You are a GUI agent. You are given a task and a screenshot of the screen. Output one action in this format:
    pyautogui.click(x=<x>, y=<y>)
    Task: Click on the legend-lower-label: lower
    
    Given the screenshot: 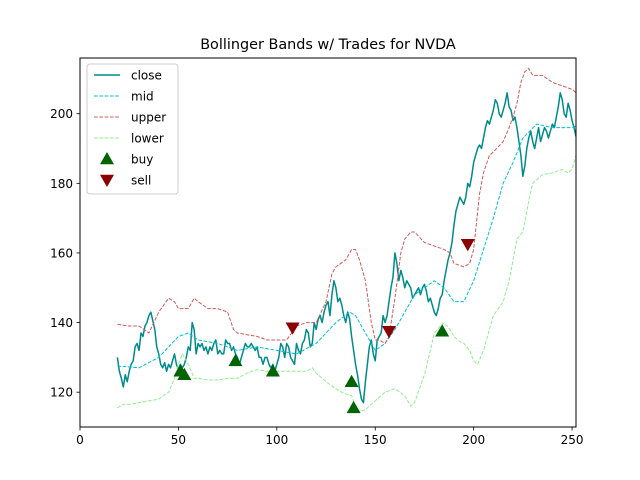 What is the action you would take?
    pyautogui.click(x=147, y=139)
    